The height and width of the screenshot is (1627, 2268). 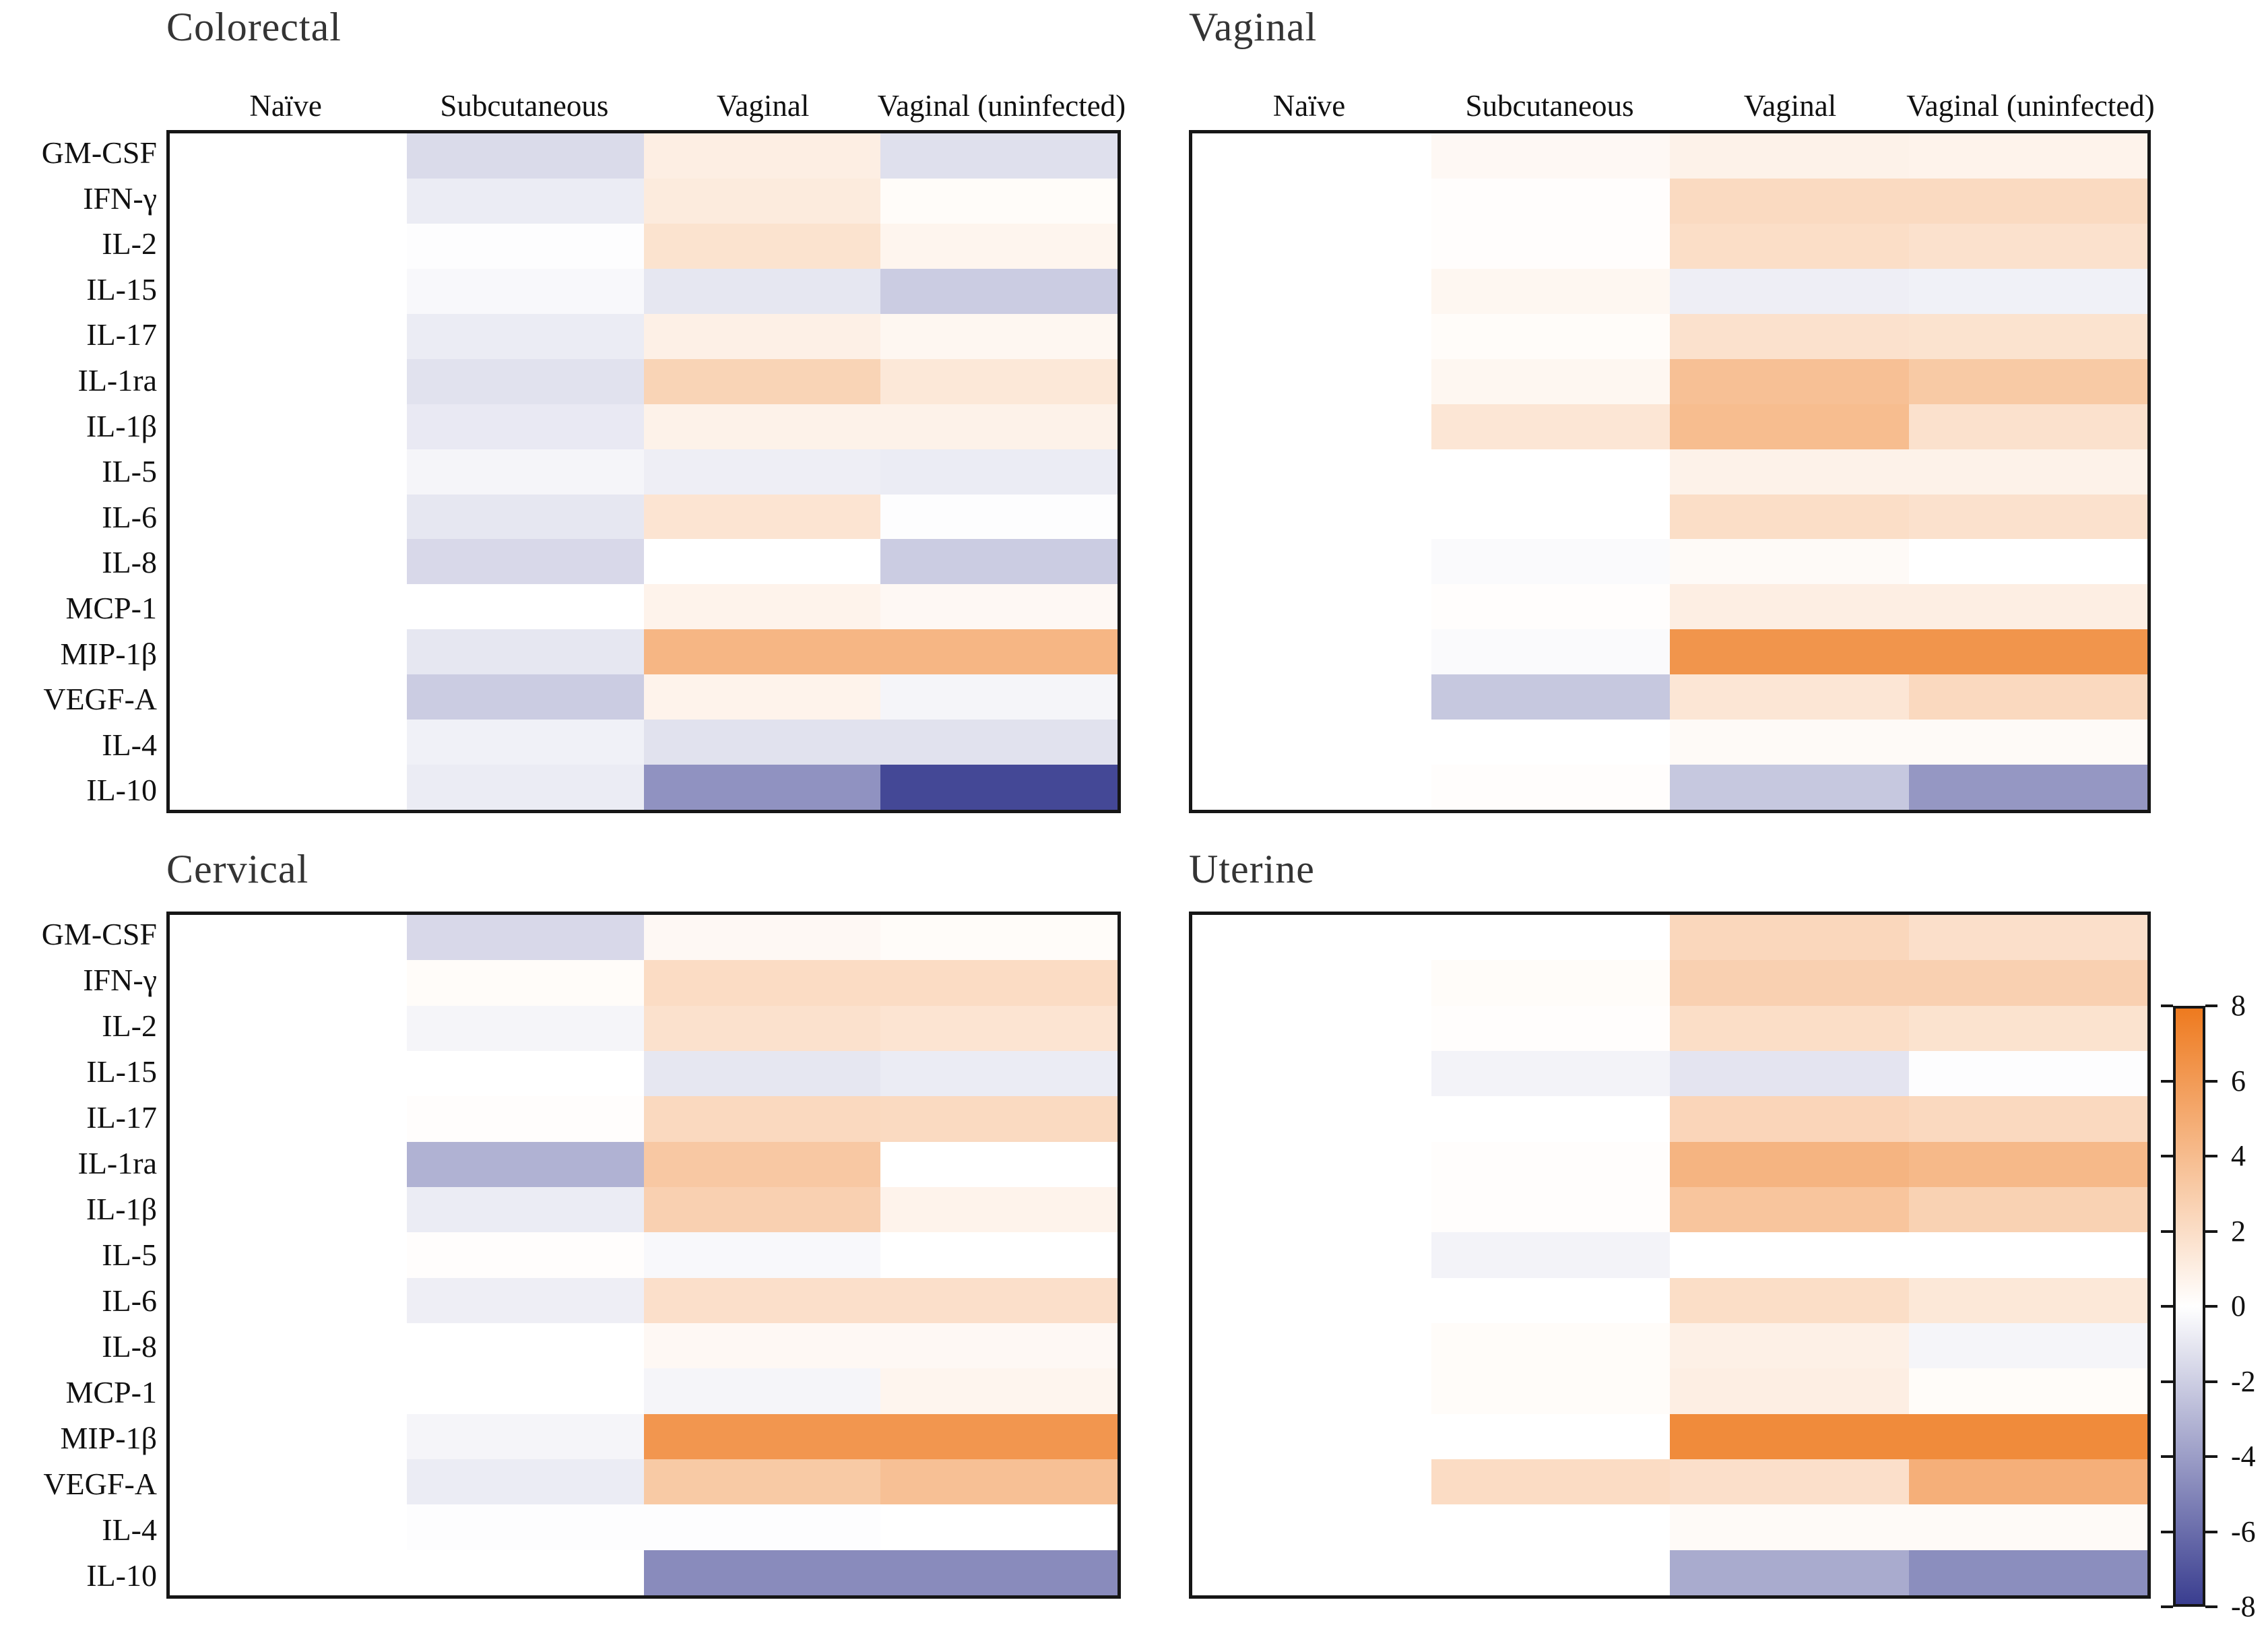 What do you see at coordinates (121, 1117) in the screenshot?
I see `row-label: IL-17` at bounding box center [121, 1117].